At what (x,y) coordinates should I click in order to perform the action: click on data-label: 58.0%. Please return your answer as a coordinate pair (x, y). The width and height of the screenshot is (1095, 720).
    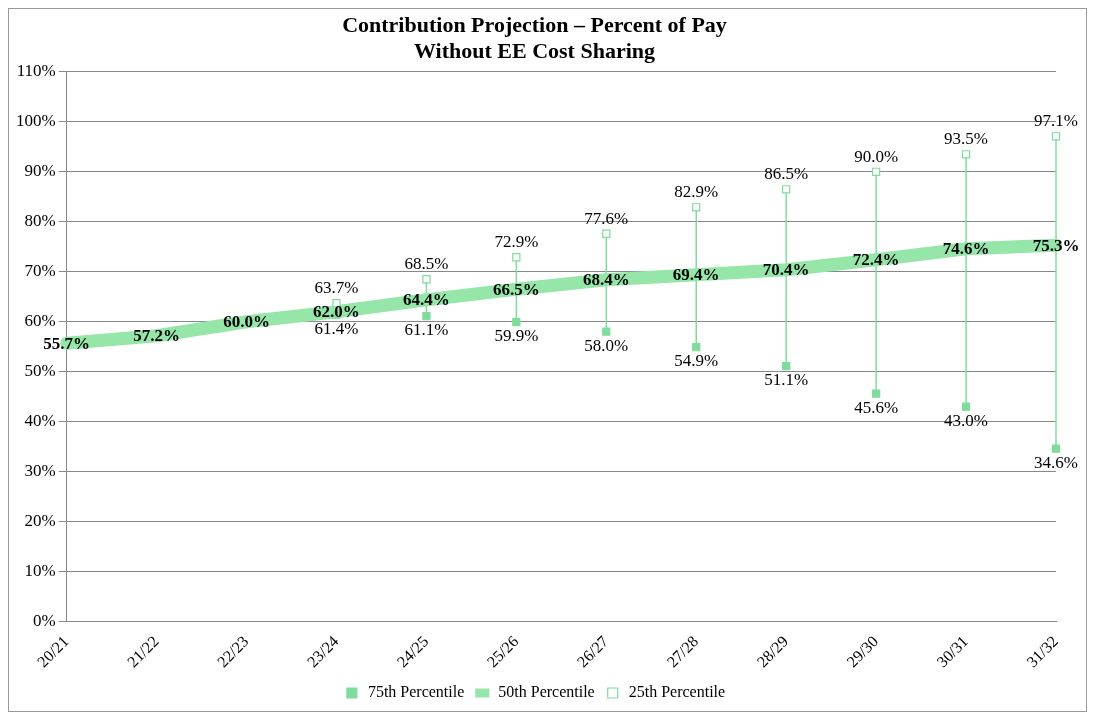
    Looking at the image, I should click on (606, 345).